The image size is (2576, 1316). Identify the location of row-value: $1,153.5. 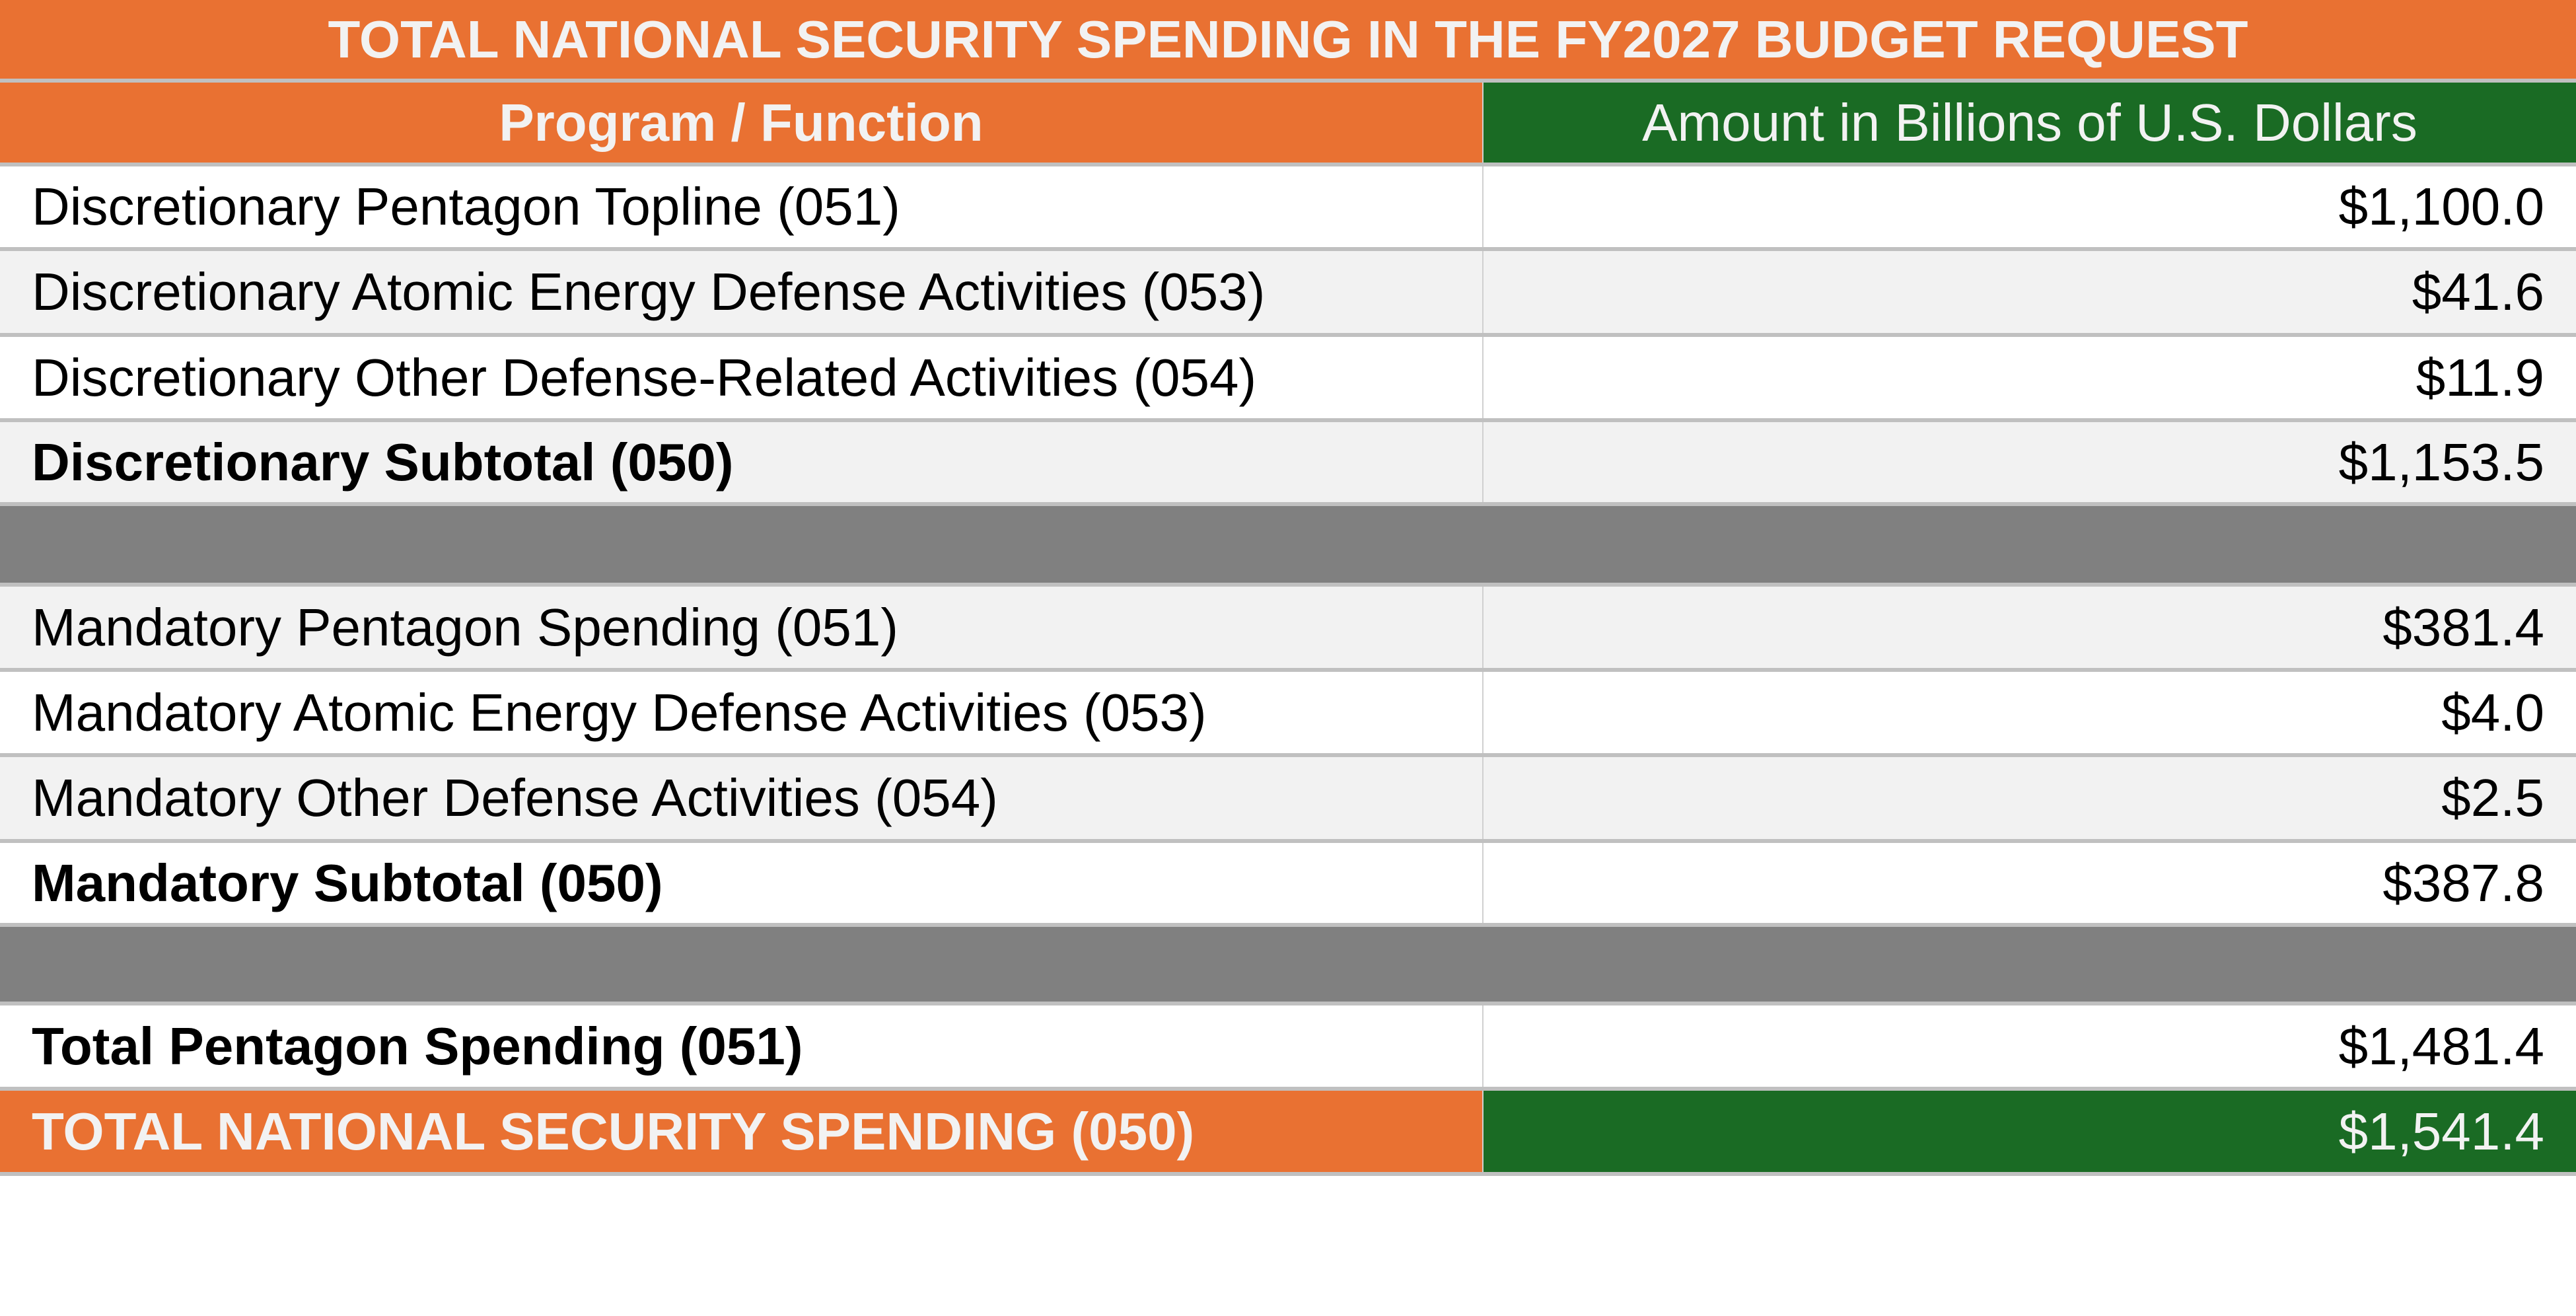
(2030, 462).